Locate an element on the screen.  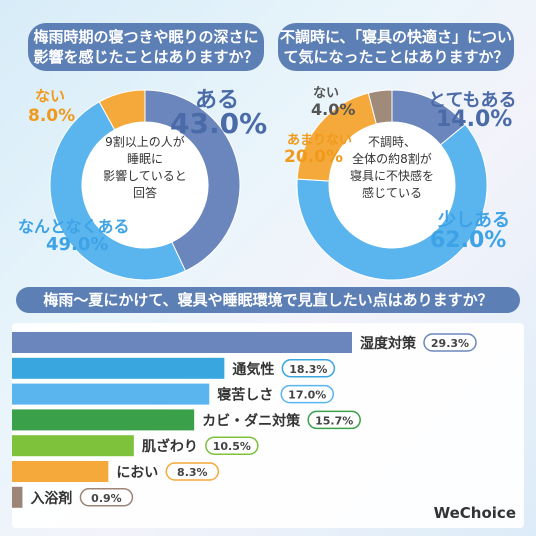
pie2-label-amari: あまりない is located at coordinates (320, 140).